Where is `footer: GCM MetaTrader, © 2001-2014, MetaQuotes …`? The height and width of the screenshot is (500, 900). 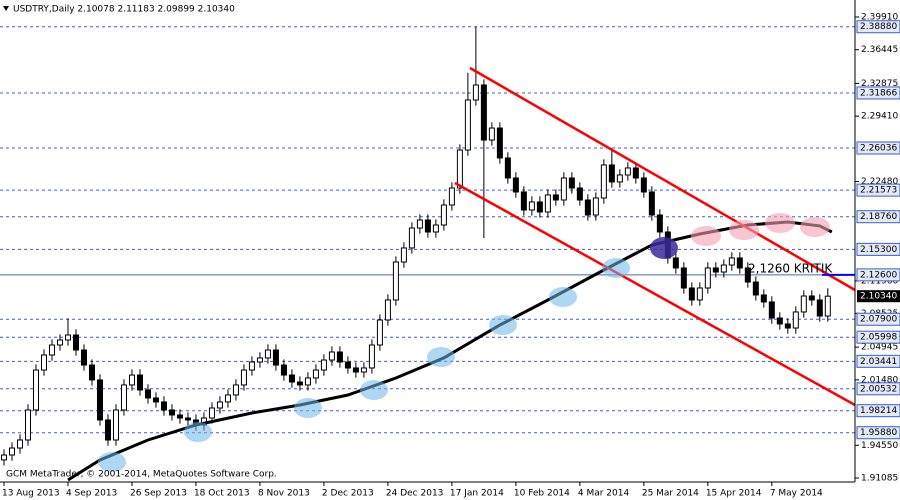
footer: GCM MetaTrader, © 2001-2014, MetaQuotes … is located at coordinates (141, 475).